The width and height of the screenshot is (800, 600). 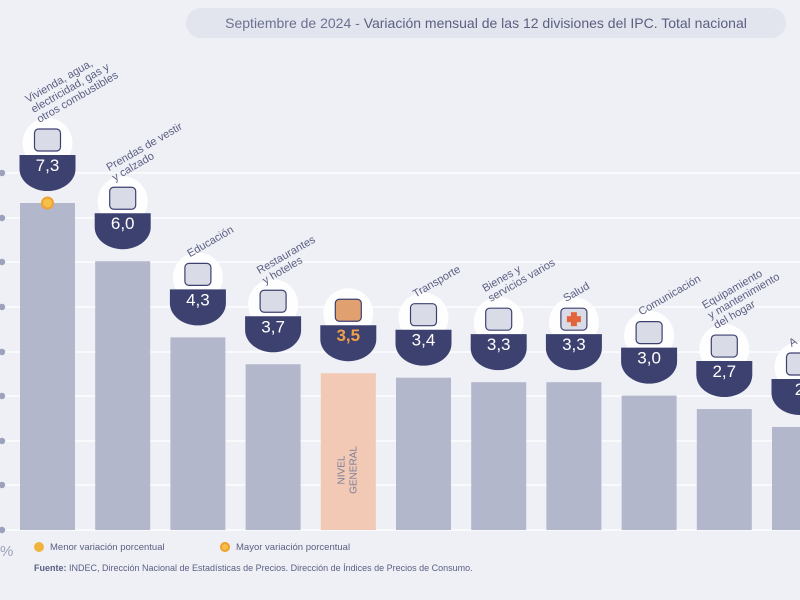 I want to click on bus-sube-icon-shape, so click(x=423, y=315).